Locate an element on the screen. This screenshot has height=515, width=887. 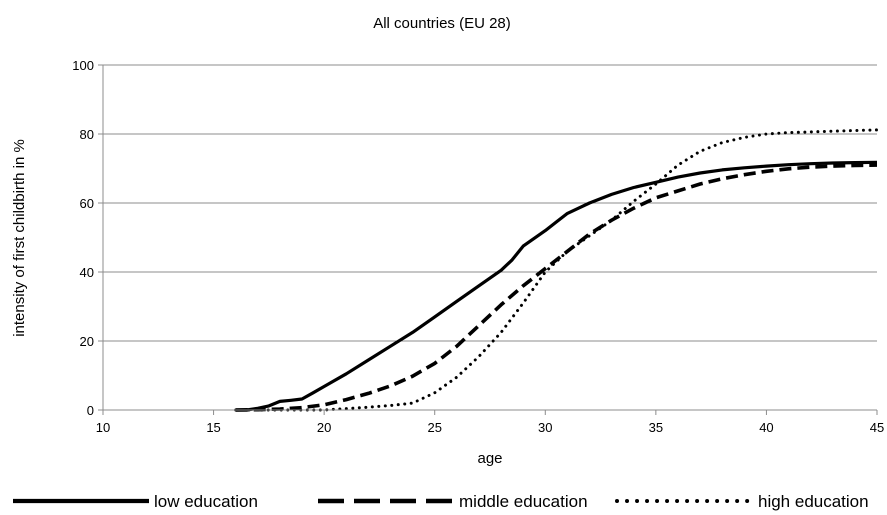
y-tick-label: 60 is located at coordinates (87, 203).